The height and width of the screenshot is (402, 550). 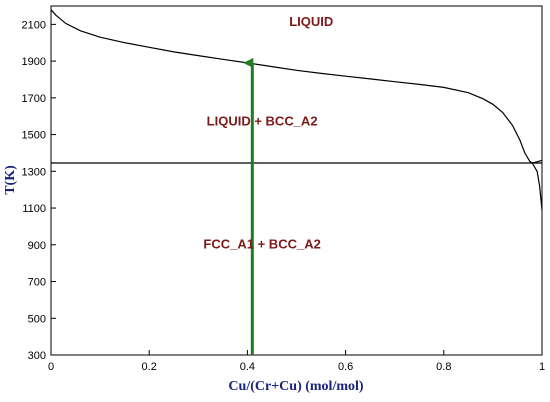 I want to click on y-tick-label: 1700, so click(x=34, y=99).